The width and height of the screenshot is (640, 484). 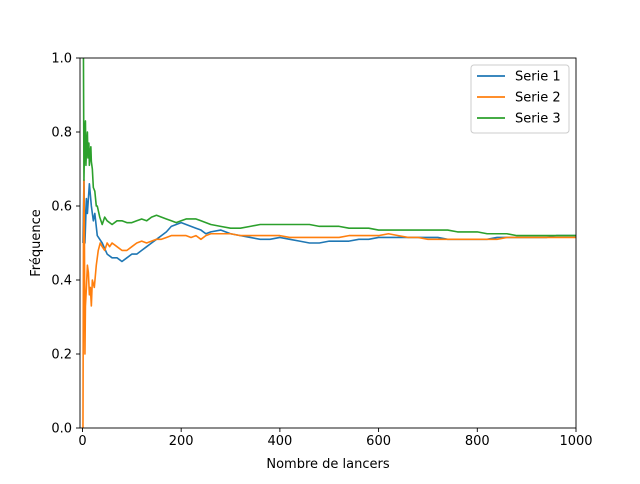 What do you see at coordinates (538, 98) in the screenshot?
I see `legend-label-2: Serie 2` at bounding box center [538, 98].